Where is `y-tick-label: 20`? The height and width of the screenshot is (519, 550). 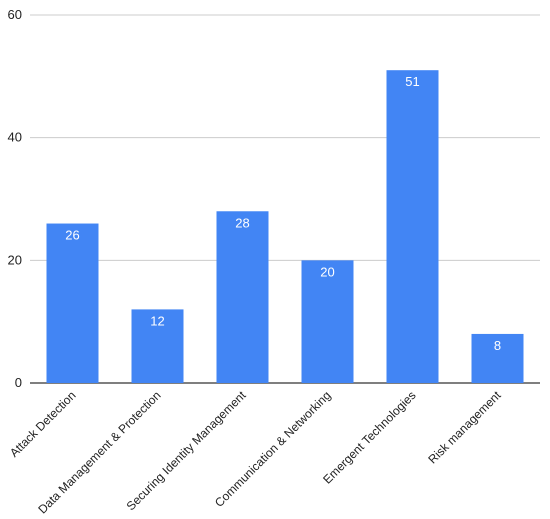 y-tick-label: 20 is located at coordinates (15, 259).